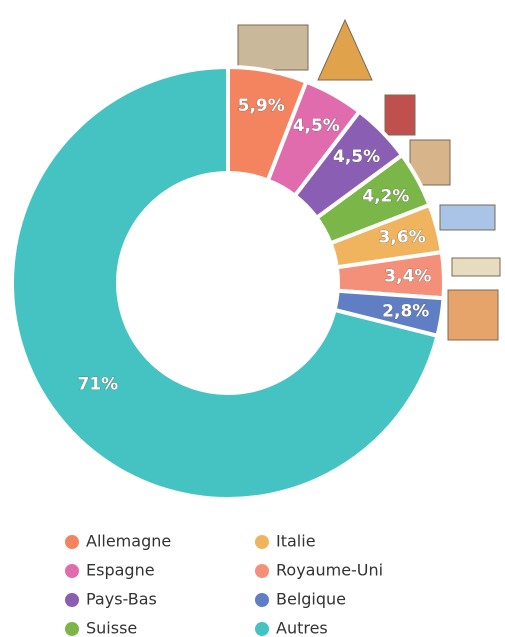 The height and width of the screenshot is (637, 505). Describe the element at coordinates (111, 628) in the screenshot. I see `legend-label: Suisse` at that location.